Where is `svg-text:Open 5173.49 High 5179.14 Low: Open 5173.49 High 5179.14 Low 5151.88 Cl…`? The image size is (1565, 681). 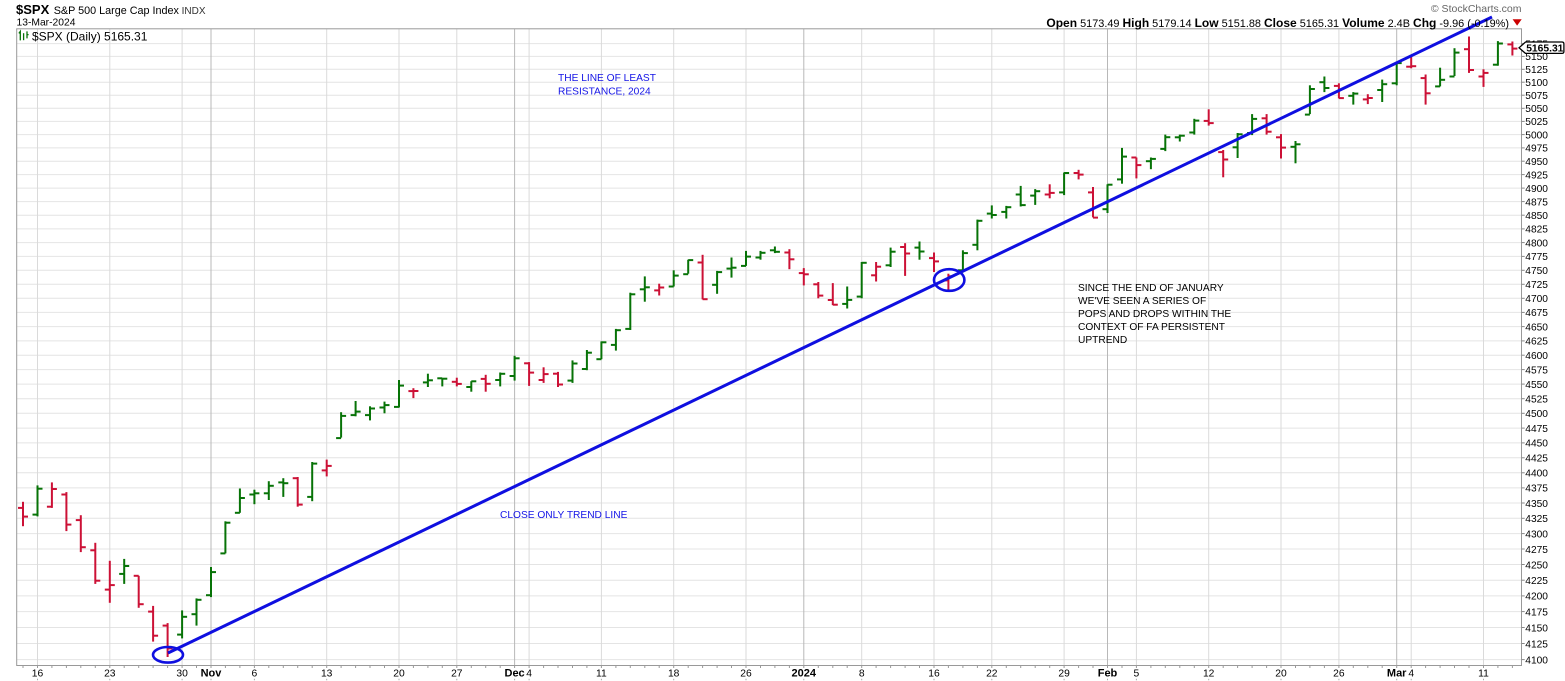 svg-text:Open 5173.49 High 5179.14 Low: Open 5173.49 High 5179.14 Low 5151.88 Cl… is located at coordinates (1277, 23).